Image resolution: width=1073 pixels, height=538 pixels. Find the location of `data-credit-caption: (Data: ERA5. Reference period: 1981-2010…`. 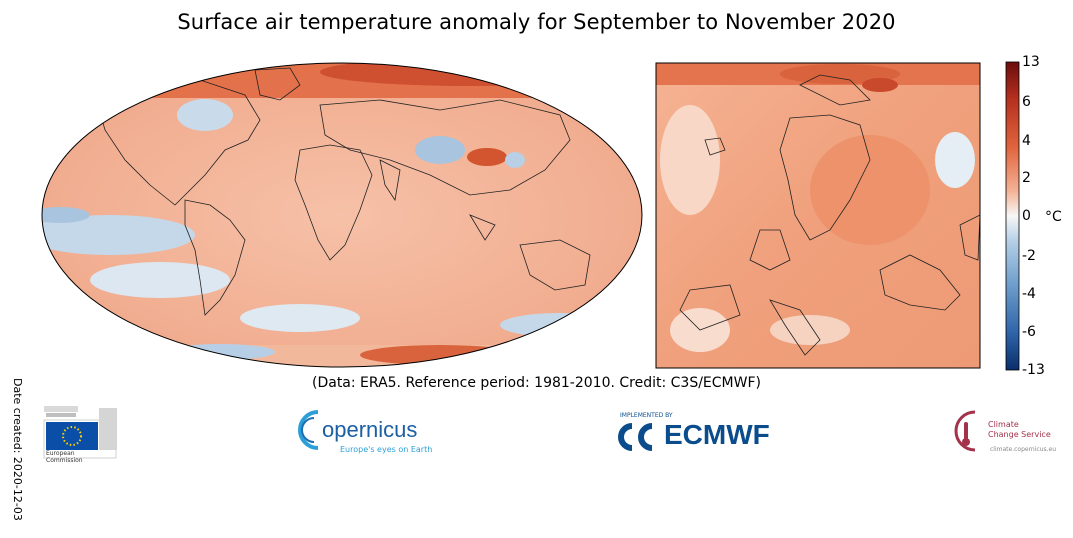

data-credit-caption: (Data: ERA5. Reference period: 1981-2010… is located at coordinates (536, 383).